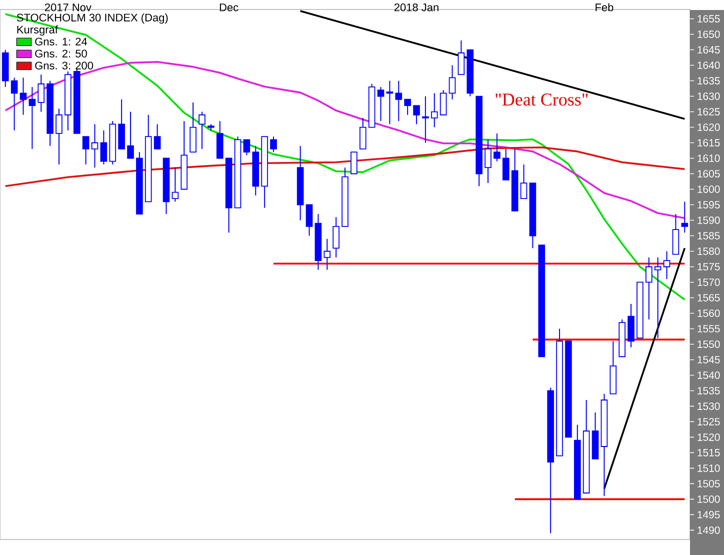 The height and width of the screenshot is (555, 724). I want to click on y-tick-label: 1535, so click(709, 390).